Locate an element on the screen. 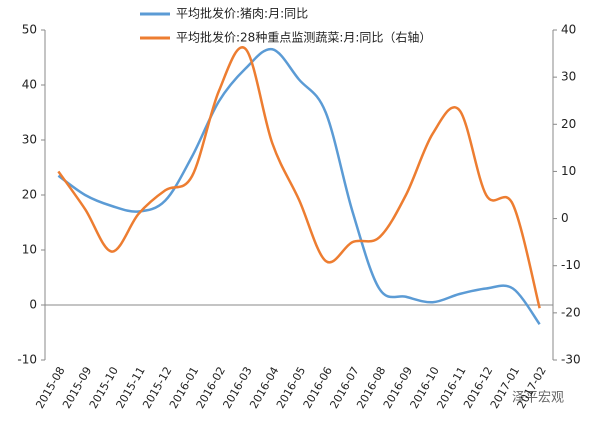 The width and height of the screenshot is (600, 422). y-tick-label: 0 is located at coordinates (33, 305).